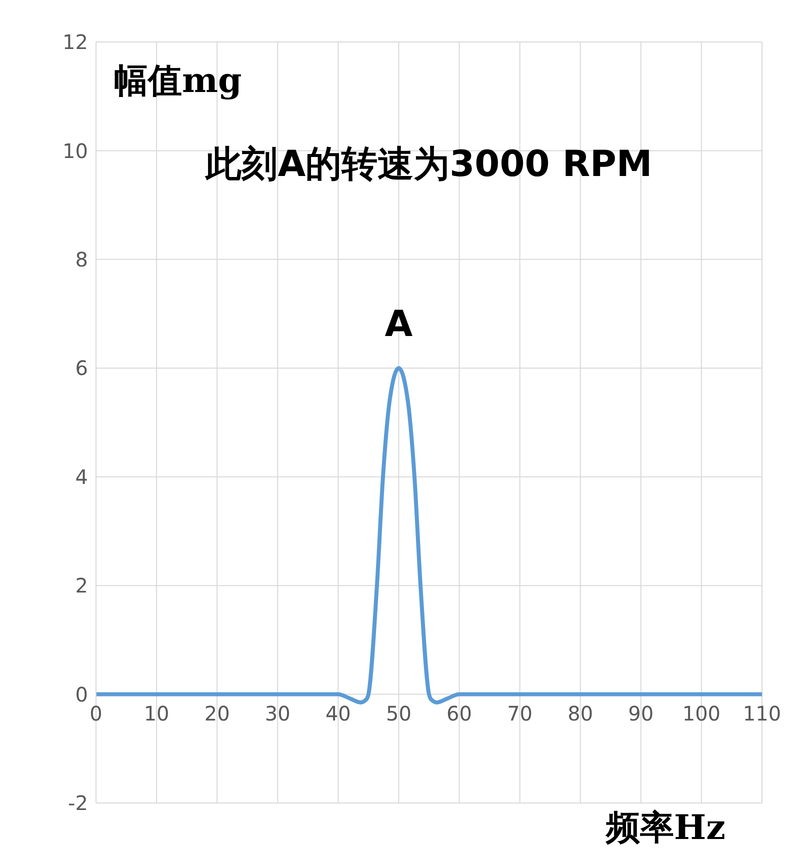 This screenshot has width=790, height=861. I want to click on y-tick-label: -2, so click(78, 803).